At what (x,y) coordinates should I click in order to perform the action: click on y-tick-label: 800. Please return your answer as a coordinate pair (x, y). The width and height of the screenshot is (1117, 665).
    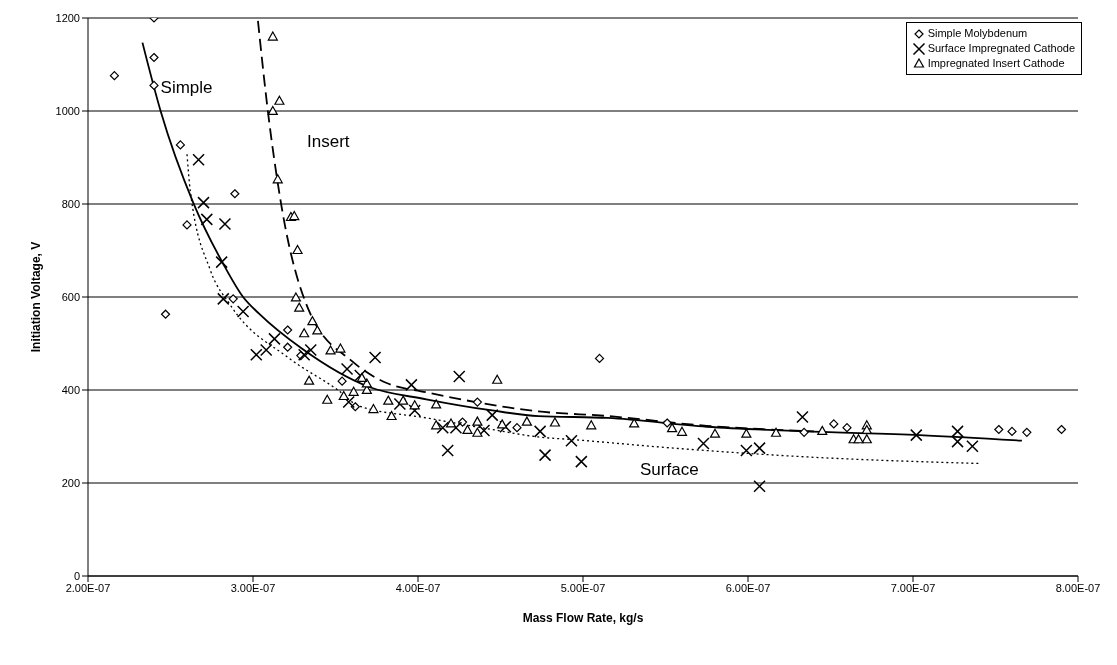
    Looking at the image, I should click on (70, 203).